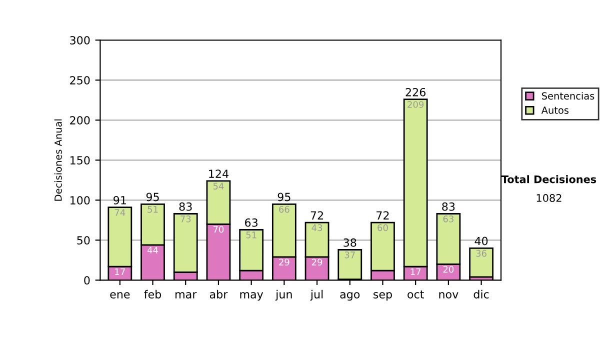 This screenshot has width=600, height=340. I want to click on y-tick-label: 100, so click(80, 200).